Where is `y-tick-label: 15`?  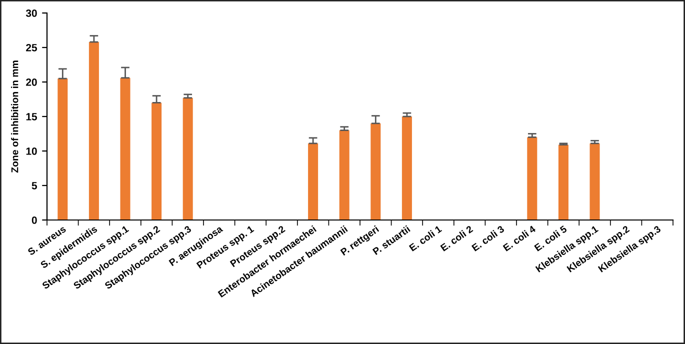
y-tick-label: 15 is located at coordinates (31, 116).